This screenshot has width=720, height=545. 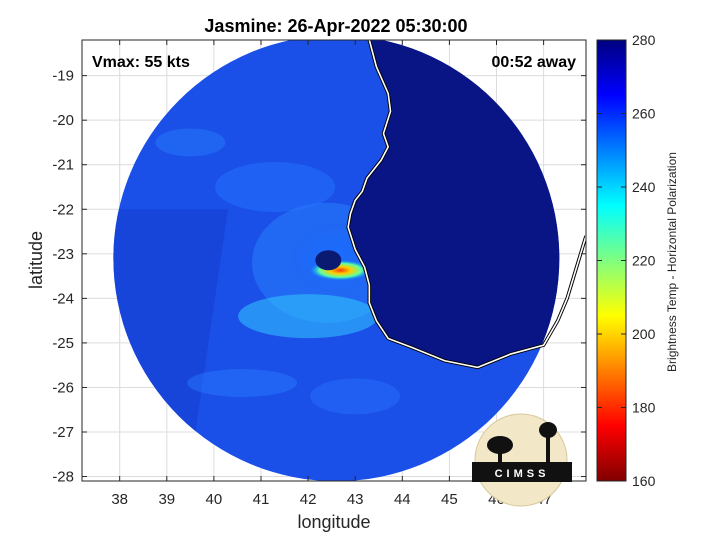 What do you see at coordinates (36, 260) in the screenshot?
I see `y-axis-label: latitude` at bounding box center [36, 260].